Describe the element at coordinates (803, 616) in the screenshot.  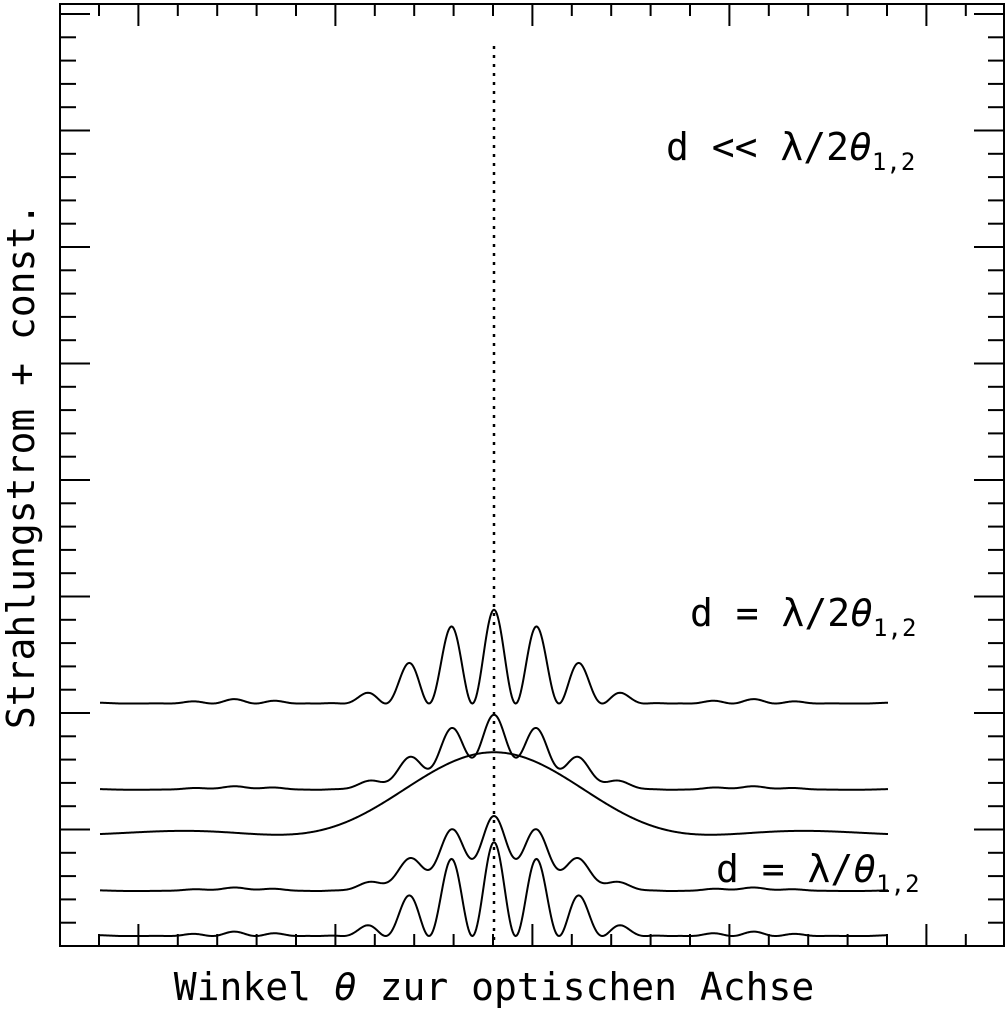
I see `annotation-half-lambda: d = λ/2θ1,2` at that location.